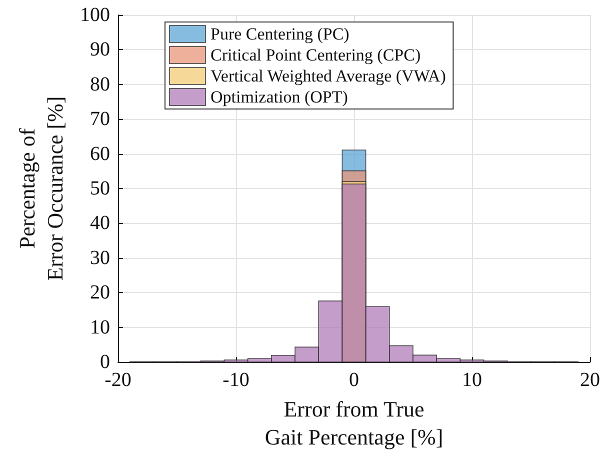  What do you see at coordinates (100, 119) in the screenshot?
I see `y-tick-label: 70` at bounding box center [100, 119].